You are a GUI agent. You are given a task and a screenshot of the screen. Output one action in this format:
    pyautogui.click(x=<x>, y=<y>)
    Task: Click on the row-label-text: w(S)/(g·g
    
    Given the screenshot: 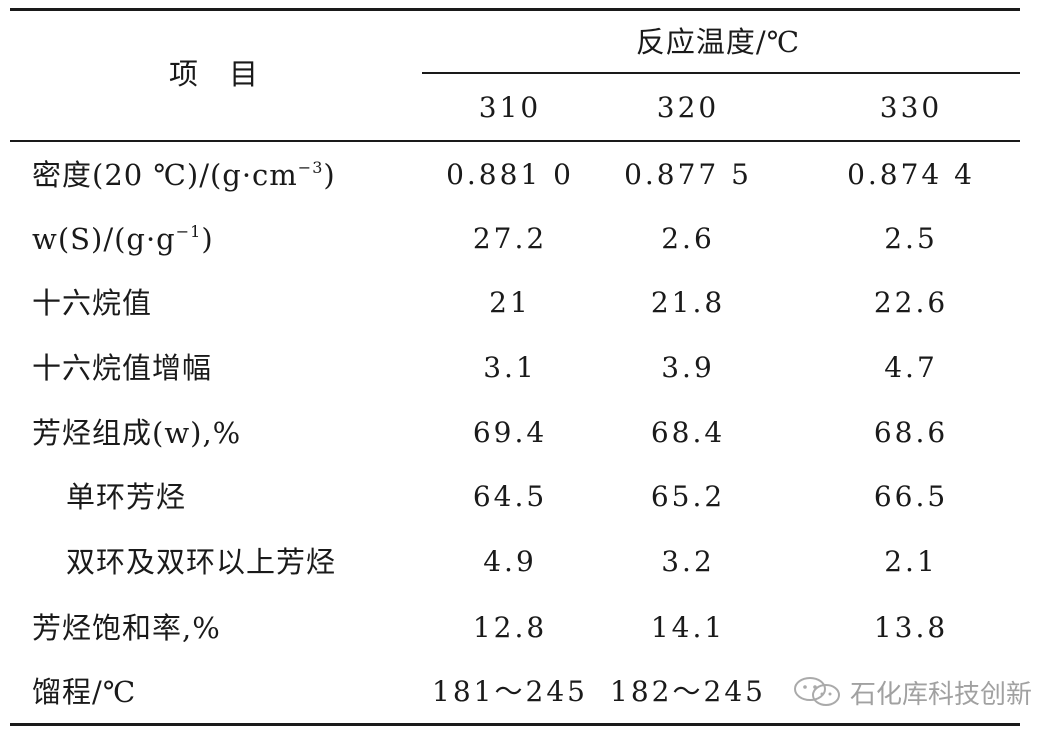 What is the action you would take?
    pyautogui.click(x=104, y=239)
    